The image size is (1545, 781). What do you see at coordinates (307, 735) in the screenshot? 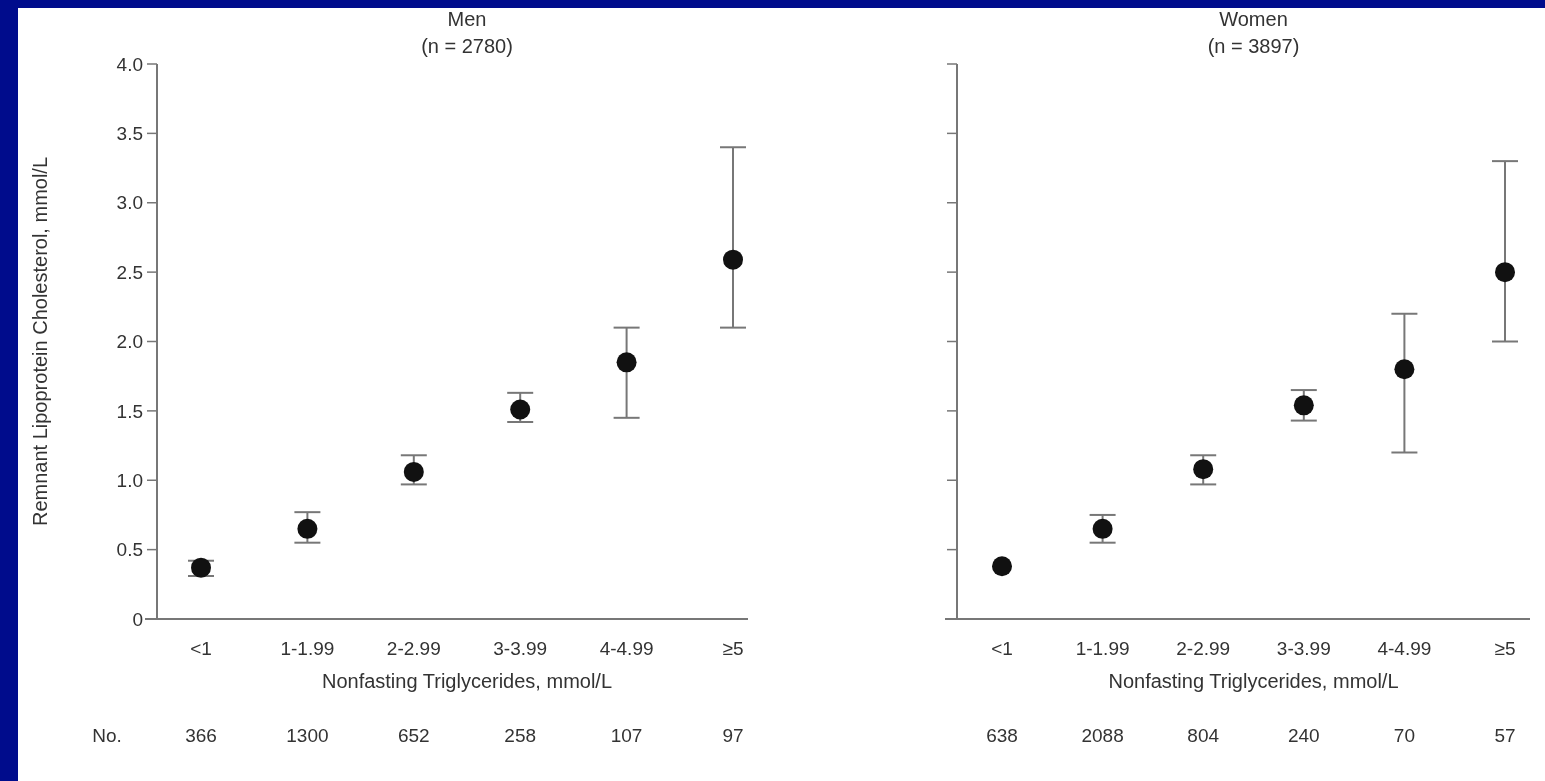
I see `text: 1300` at bounding box center [307, 735].